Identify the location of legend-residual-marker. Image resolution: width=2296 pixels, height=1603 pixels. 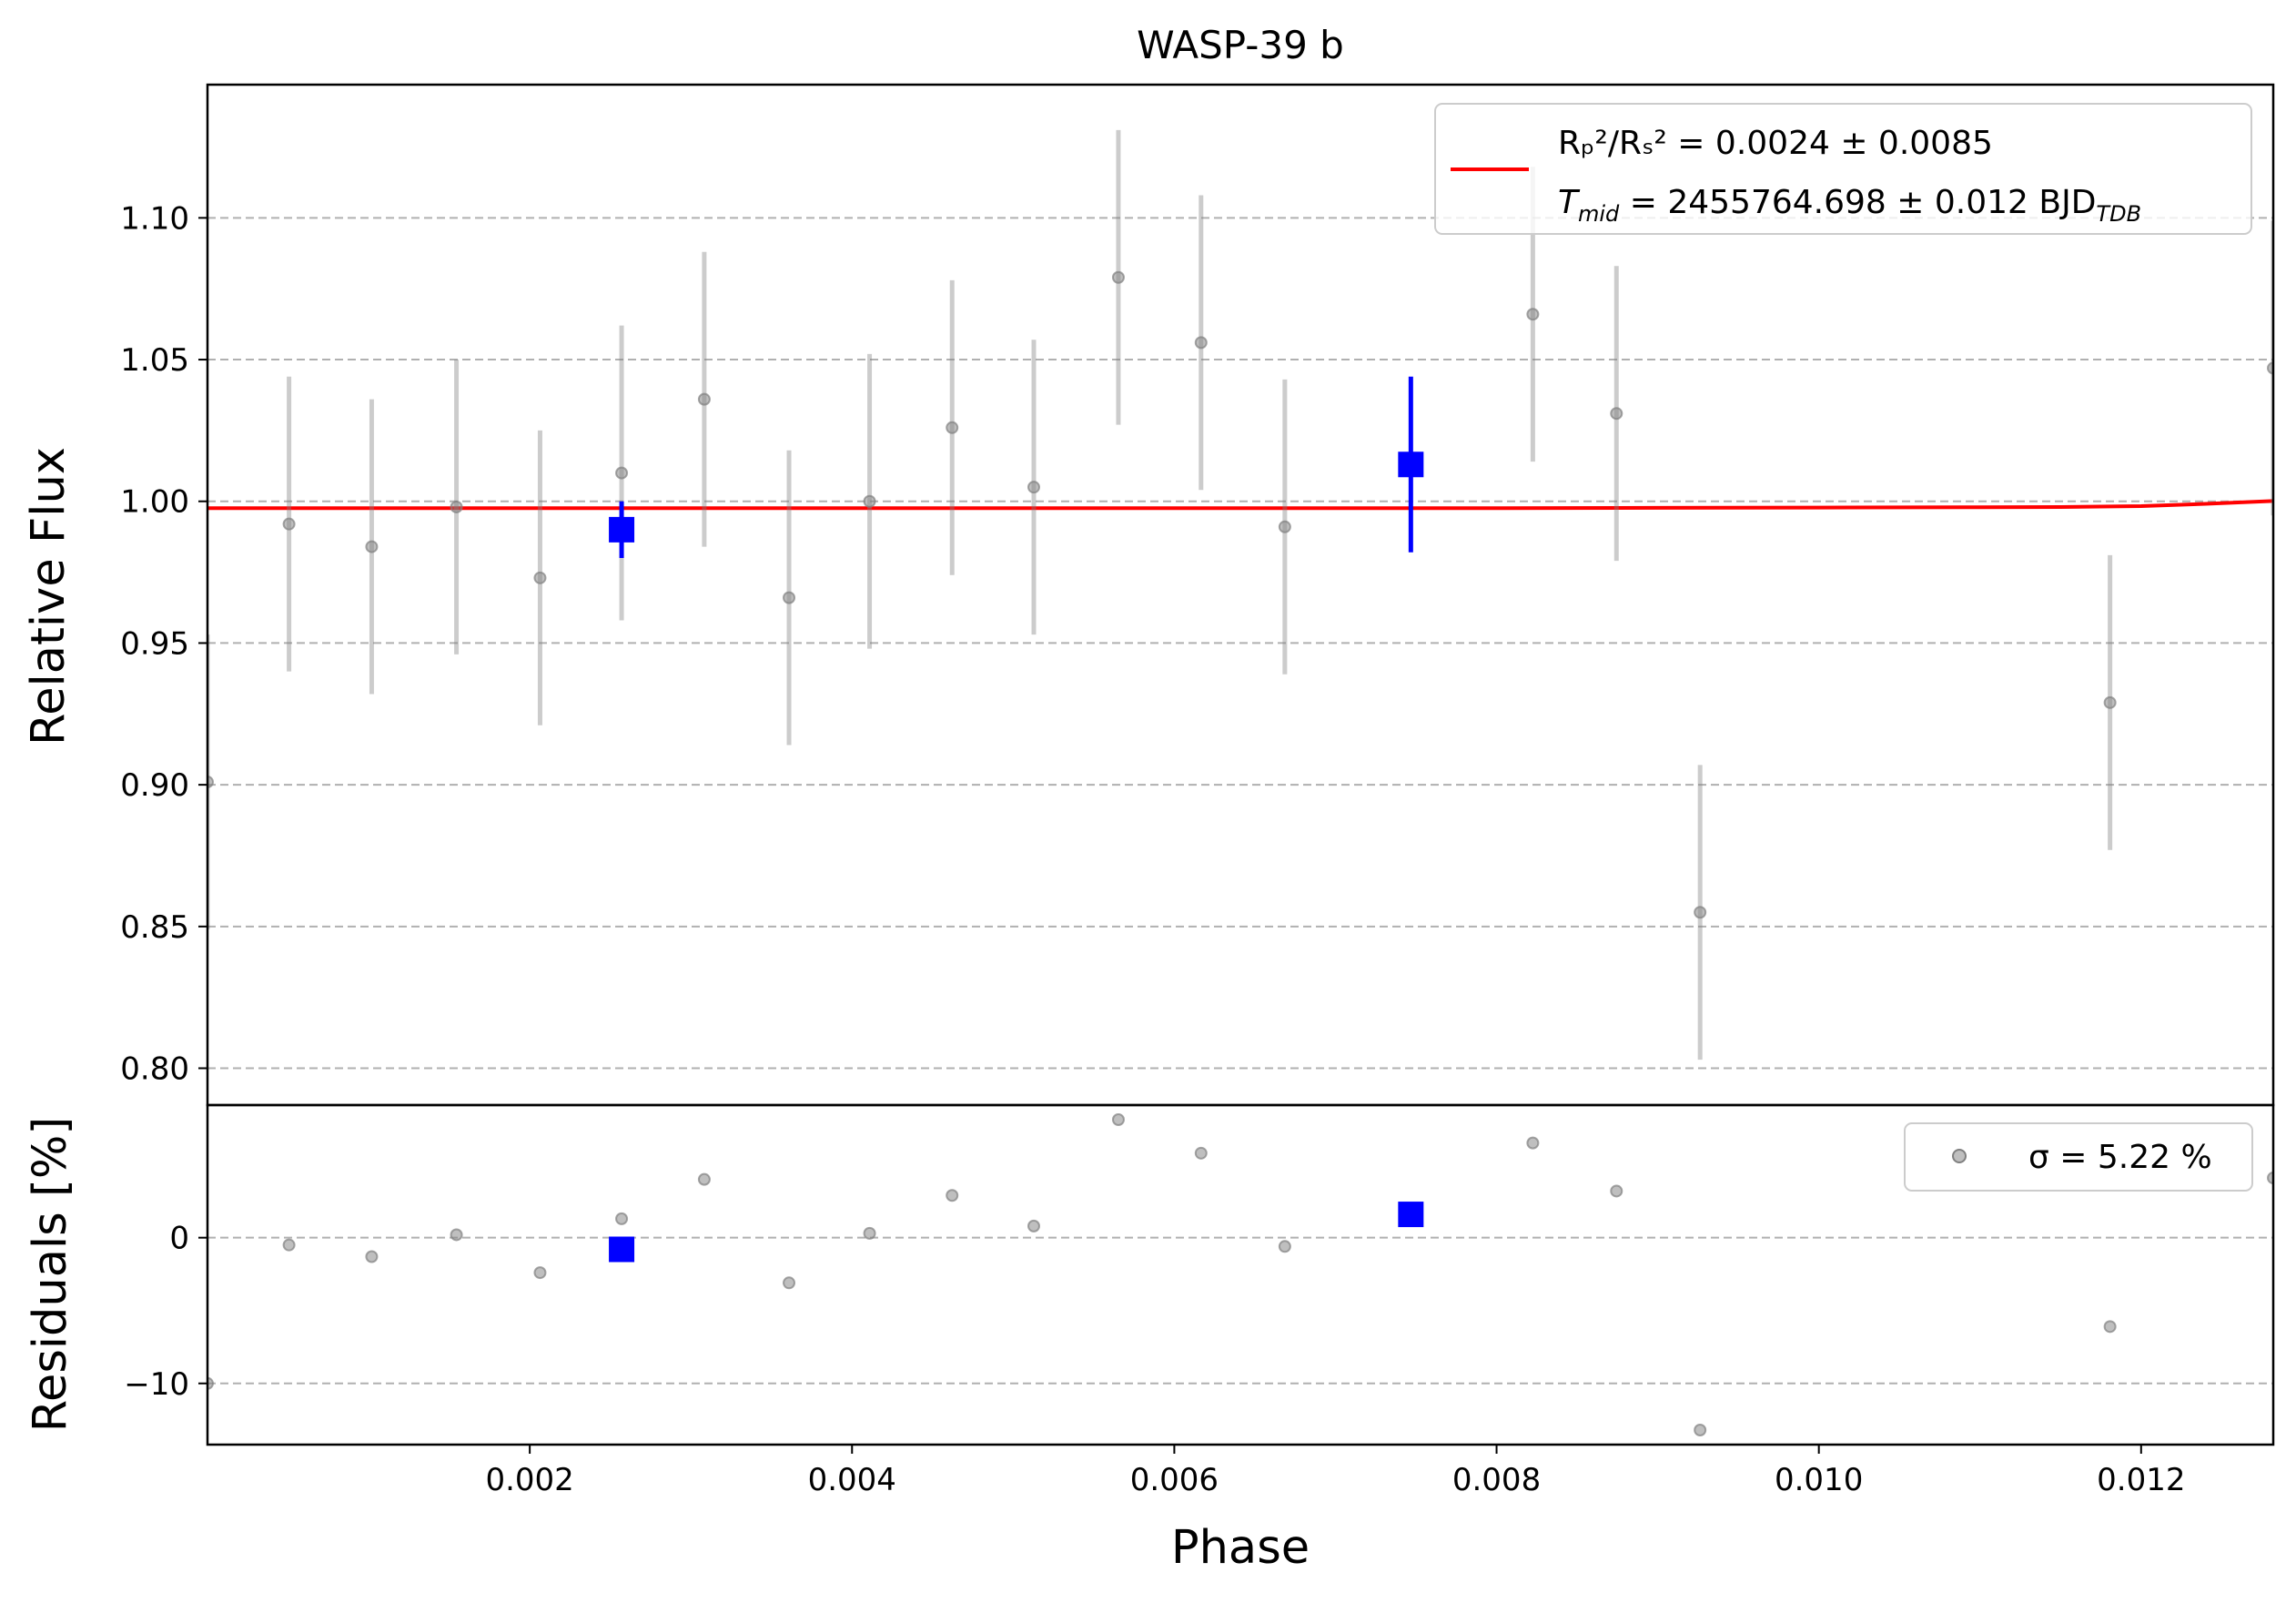
(1960, 1156).